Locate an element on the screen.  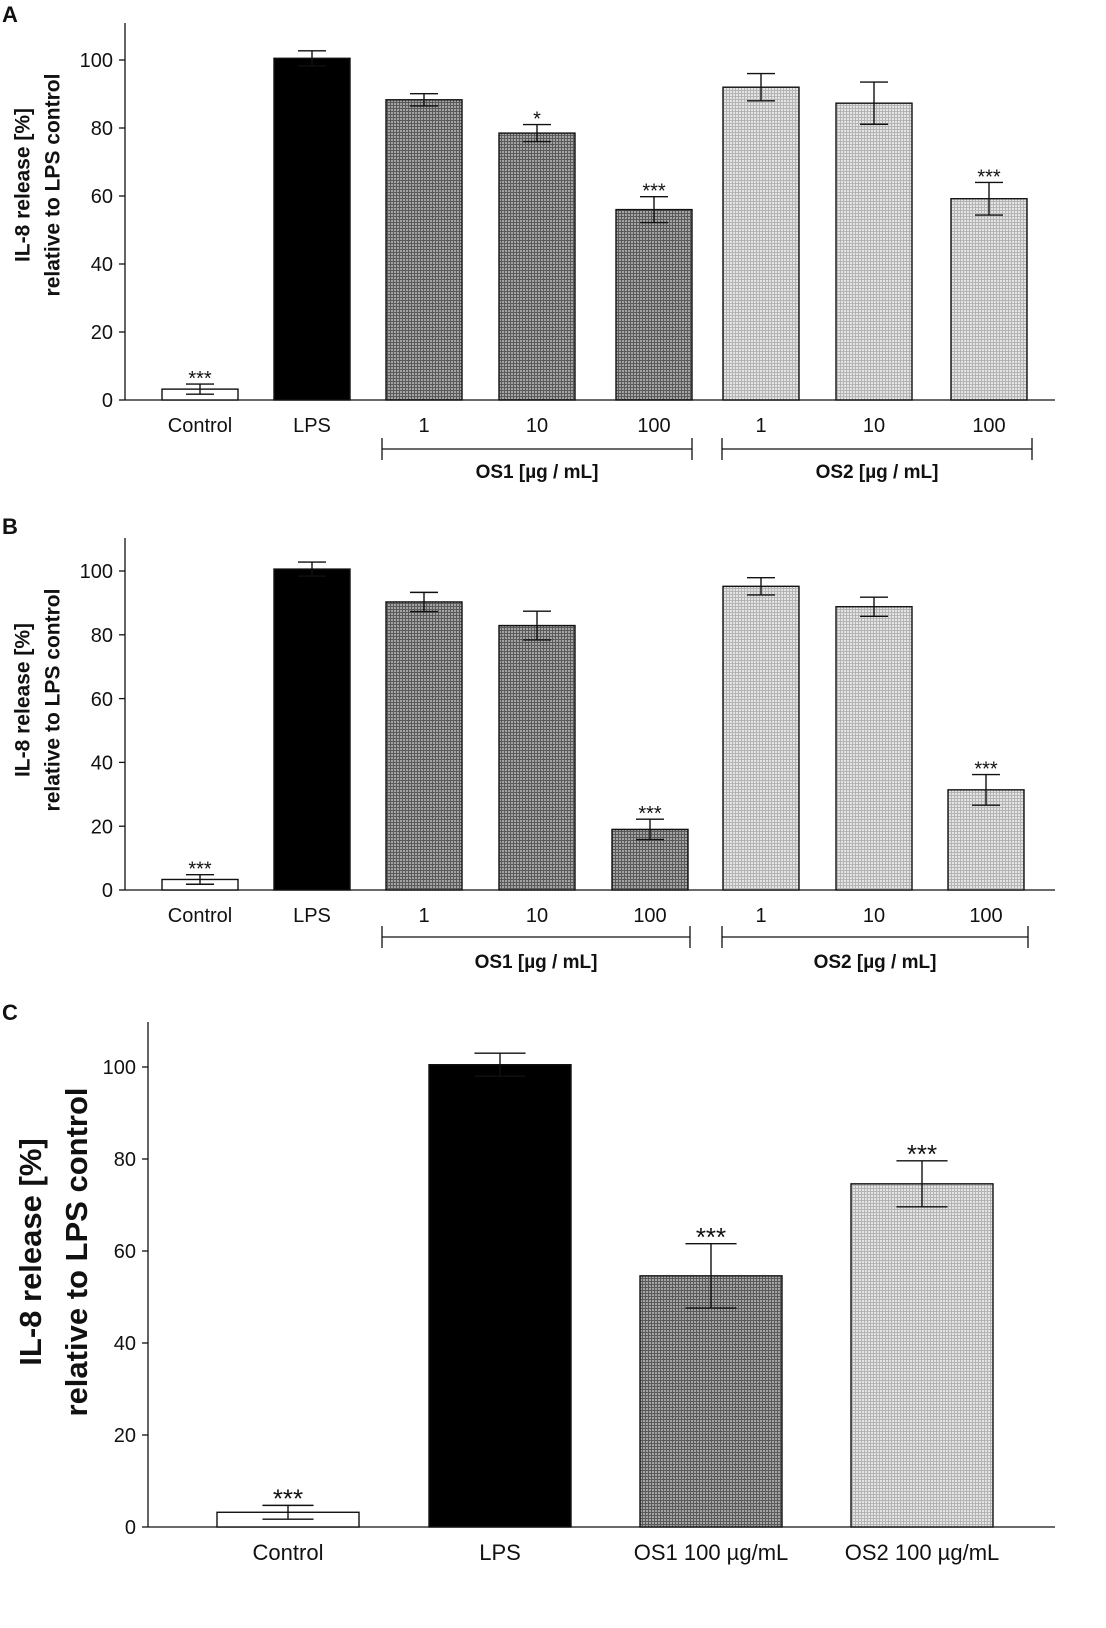
x-tick-label: OS2 100 µg/mL is located at coordinates (922, 1552).